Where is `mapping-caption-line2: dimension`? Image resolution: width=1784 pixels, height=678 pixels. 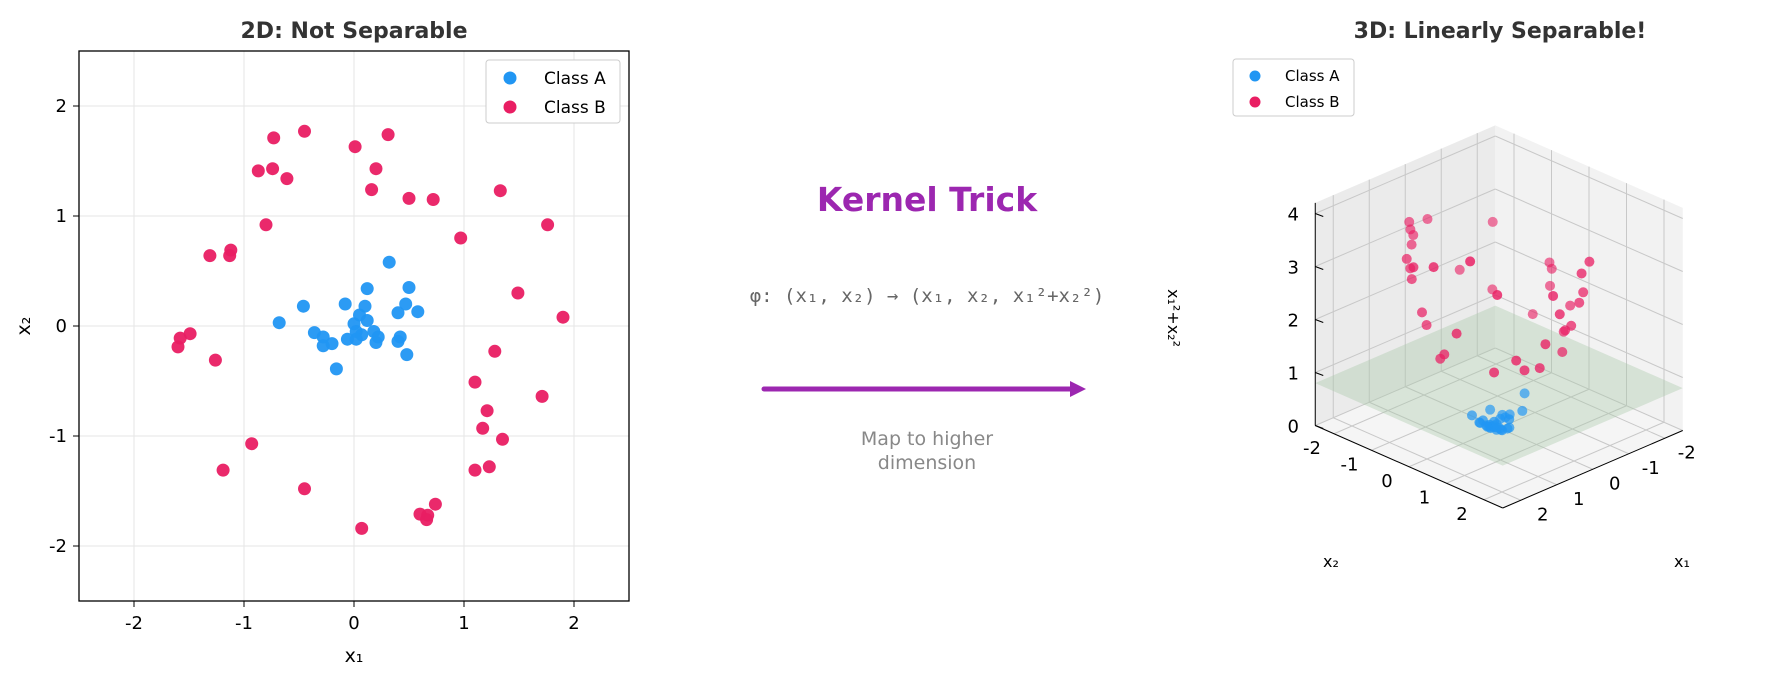
mapping-caption-line2: dimension is located at coordinates (927, 463).